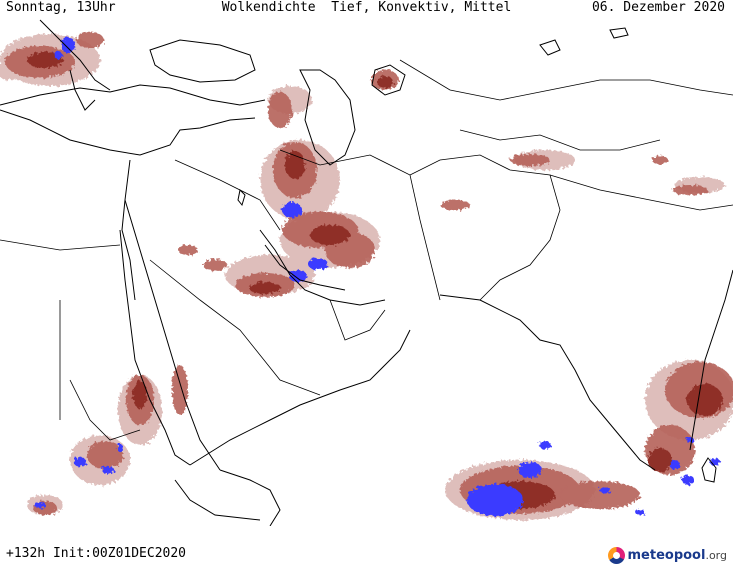 This screenshot has height=566, width=733. Describe the element at coordinates (658, 7) in the screenshot. I see `valid-date-label: 06. Dezember 2020` at that location.